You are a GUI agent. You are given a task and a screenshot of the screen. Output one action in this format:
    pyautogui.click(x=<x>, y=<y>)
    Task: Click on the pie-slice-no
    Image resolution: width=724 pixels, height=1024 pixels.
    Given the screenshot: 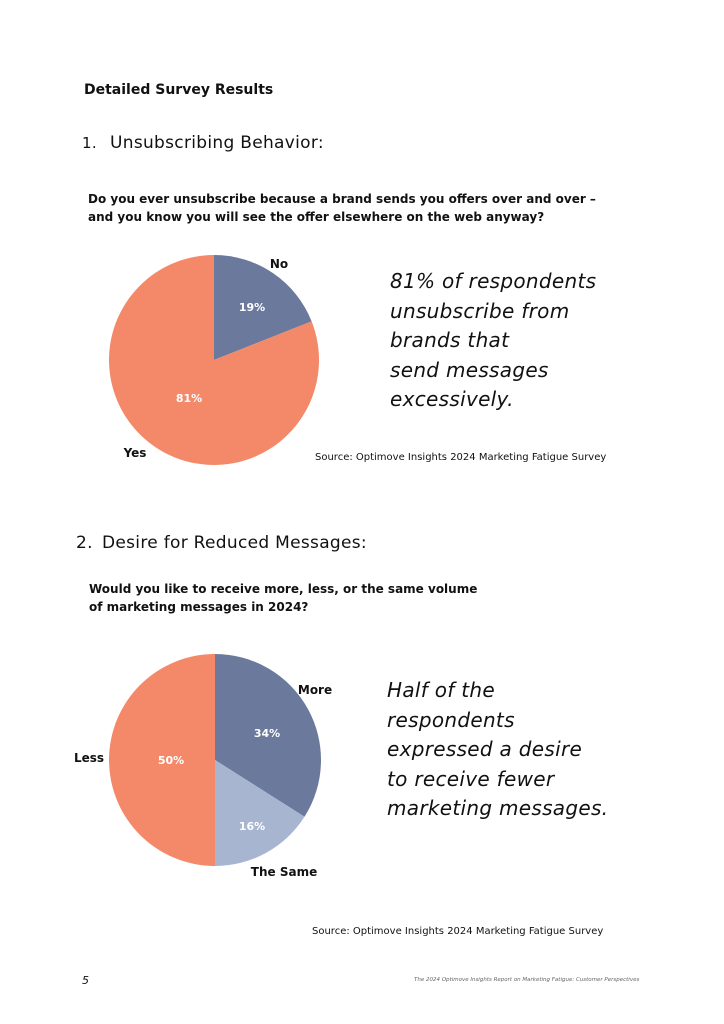 What is the action you would take?
    pyautogui.click(x=263, y=307)
    